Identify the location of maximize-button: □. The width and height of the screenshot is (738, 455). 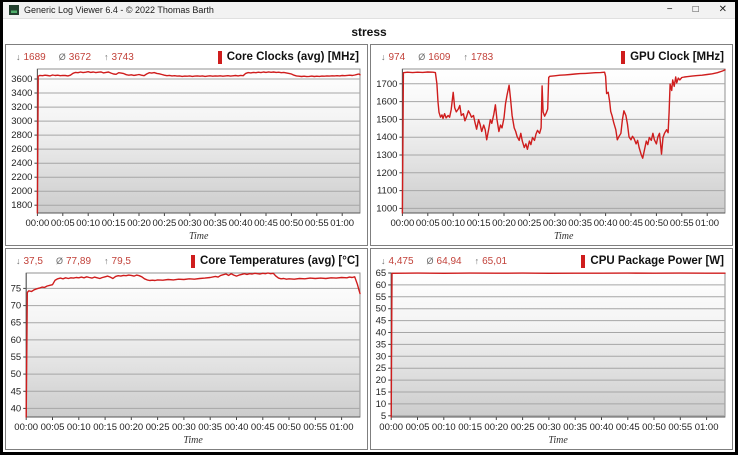
(695, 9).